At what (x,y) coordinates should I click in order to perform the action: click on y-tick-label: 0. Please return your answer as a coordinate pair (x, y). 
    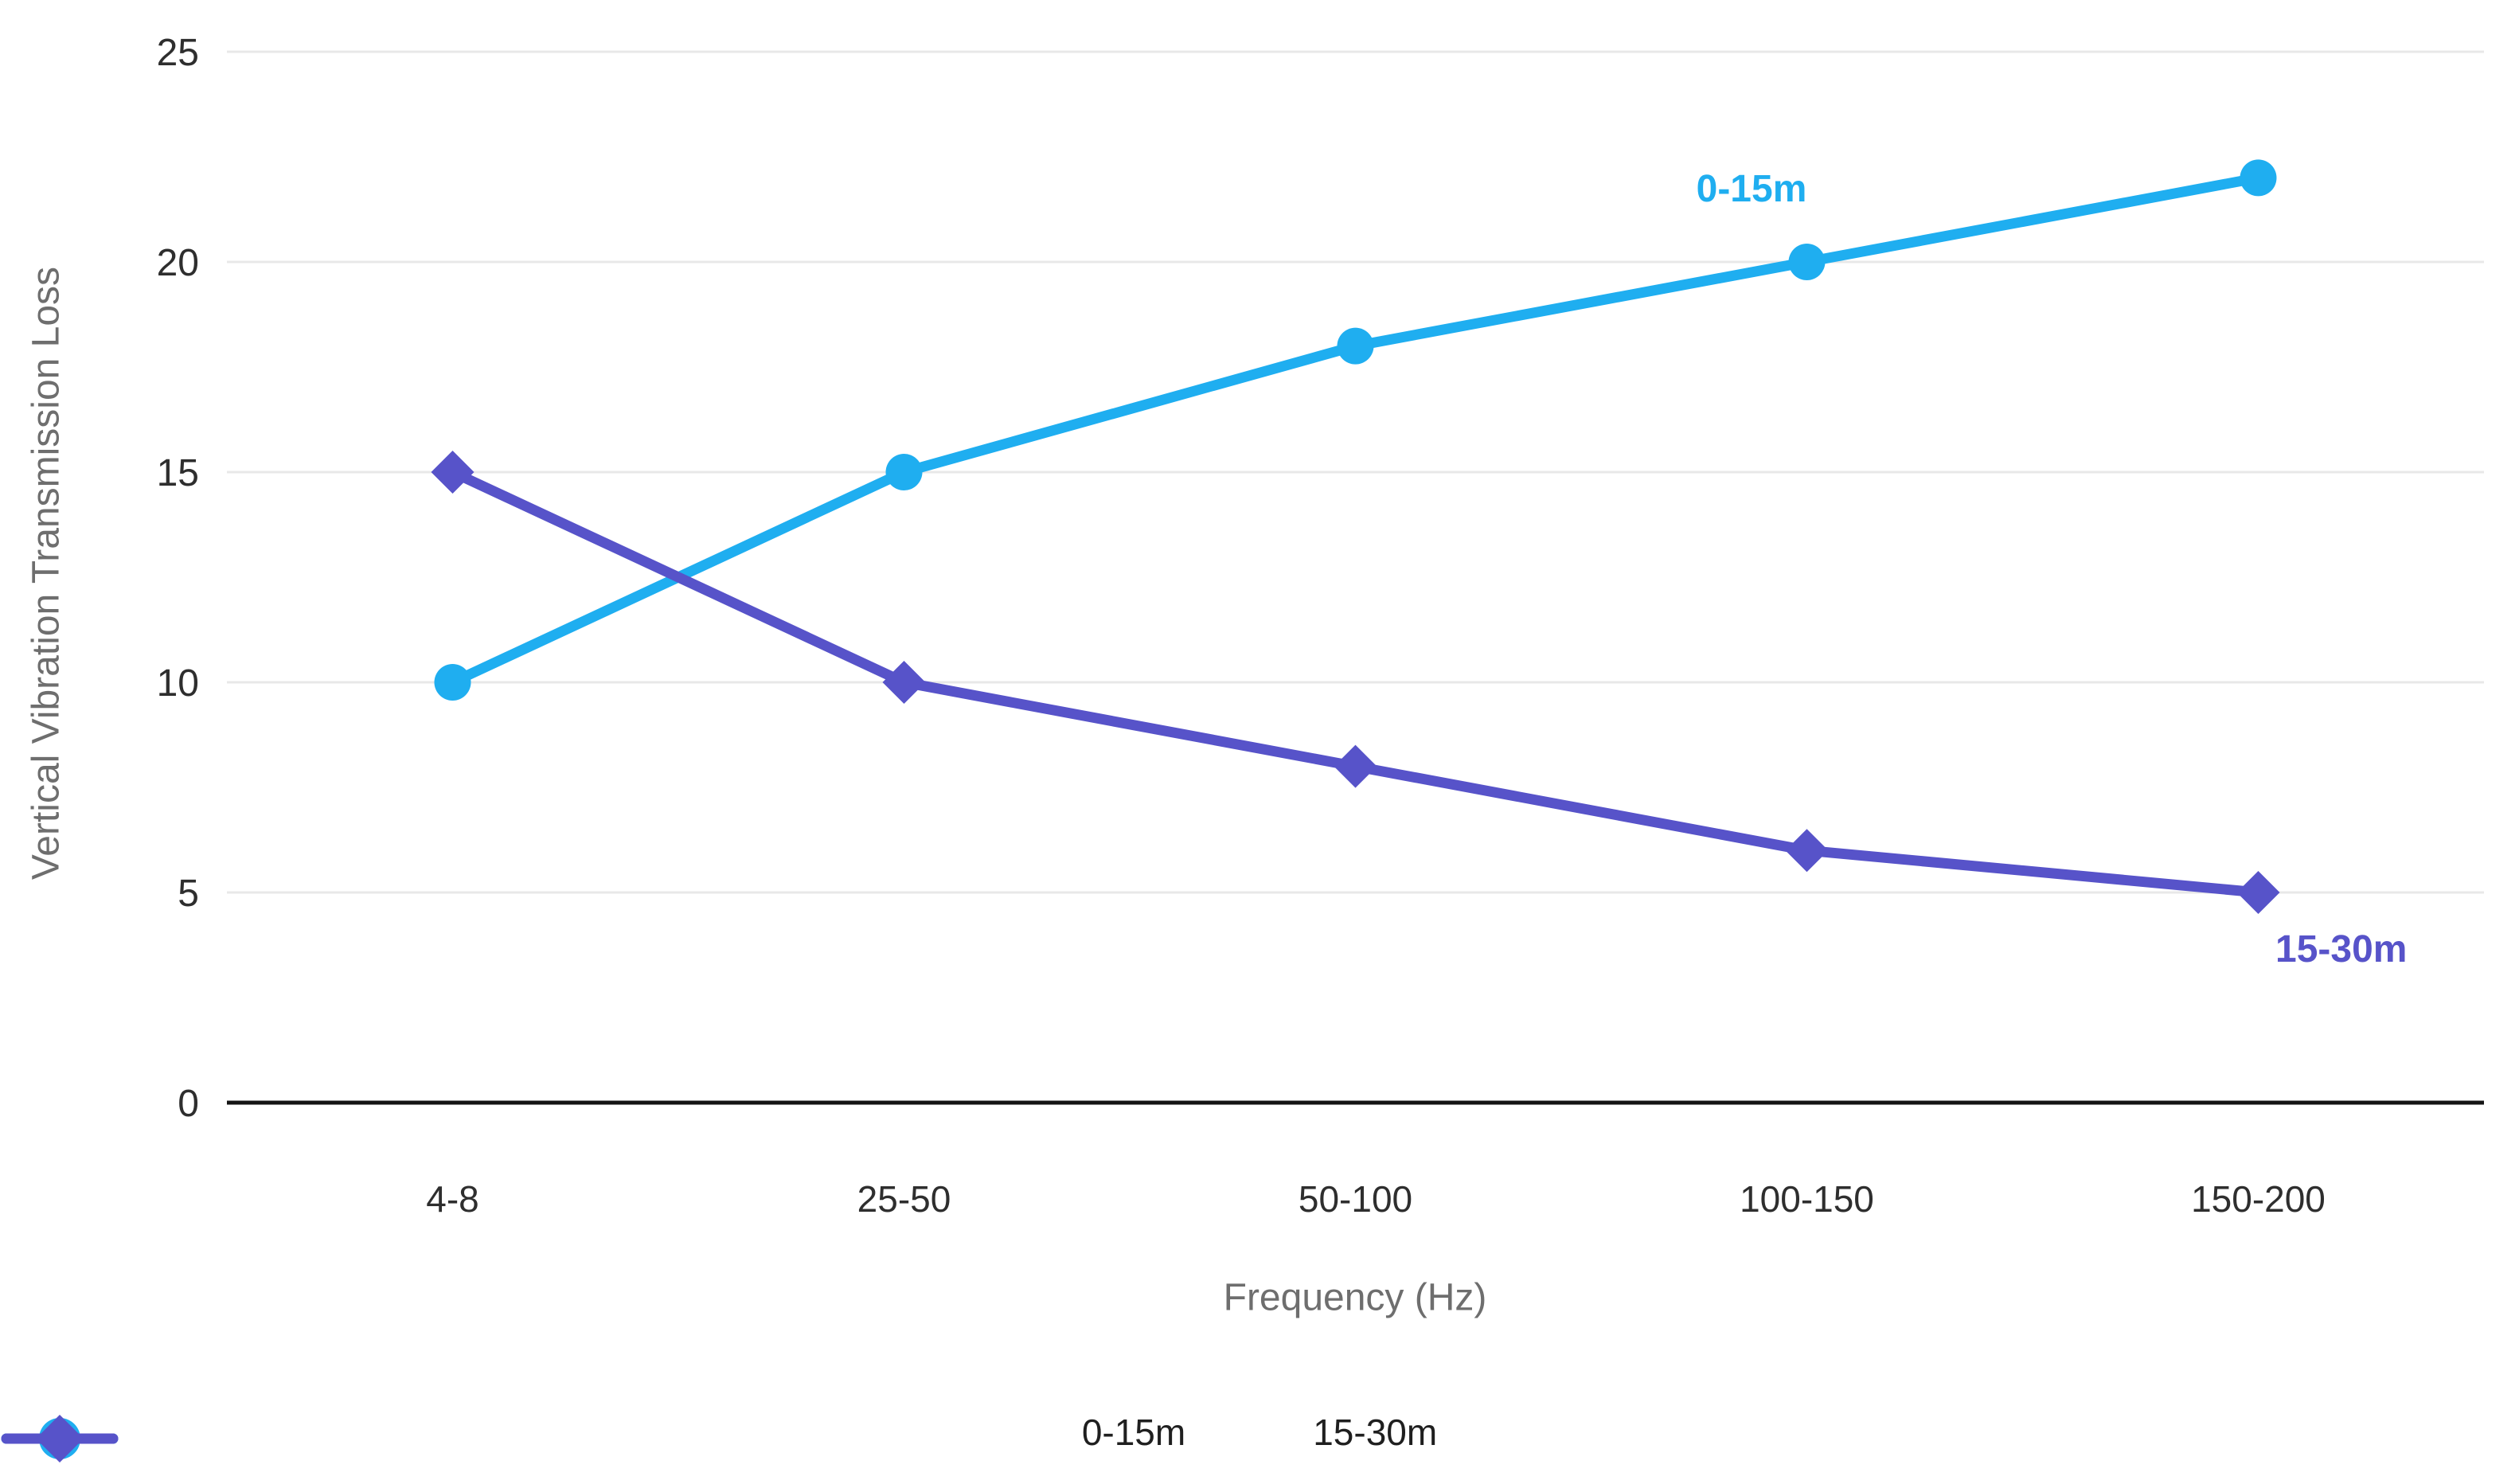
    Looking at the image, I should click on (188, 1104).